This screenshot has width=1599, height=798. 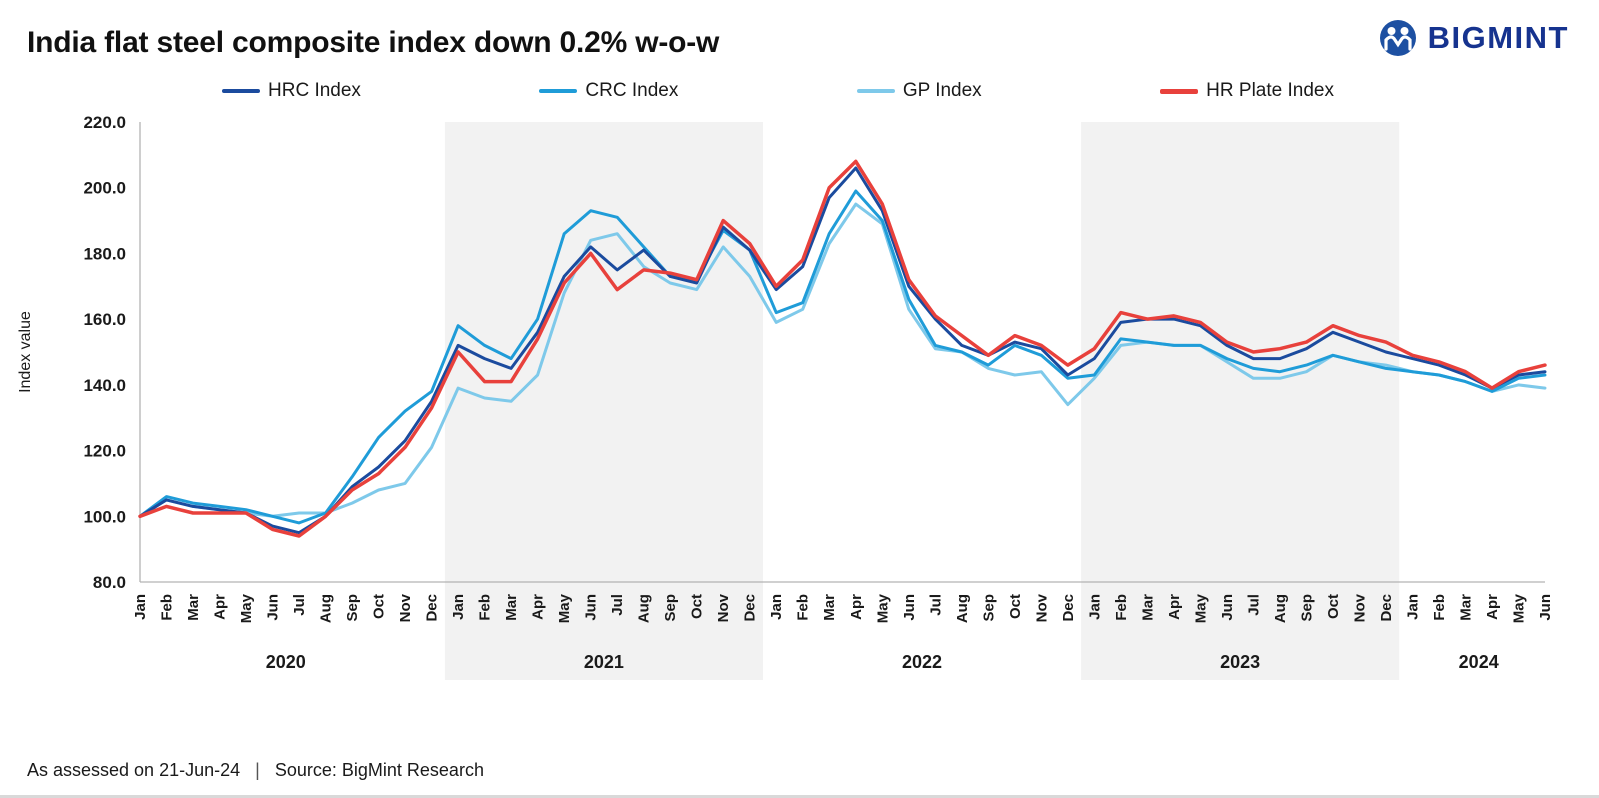 I want to click on year-band-2023, so click(x=1240, y=401).